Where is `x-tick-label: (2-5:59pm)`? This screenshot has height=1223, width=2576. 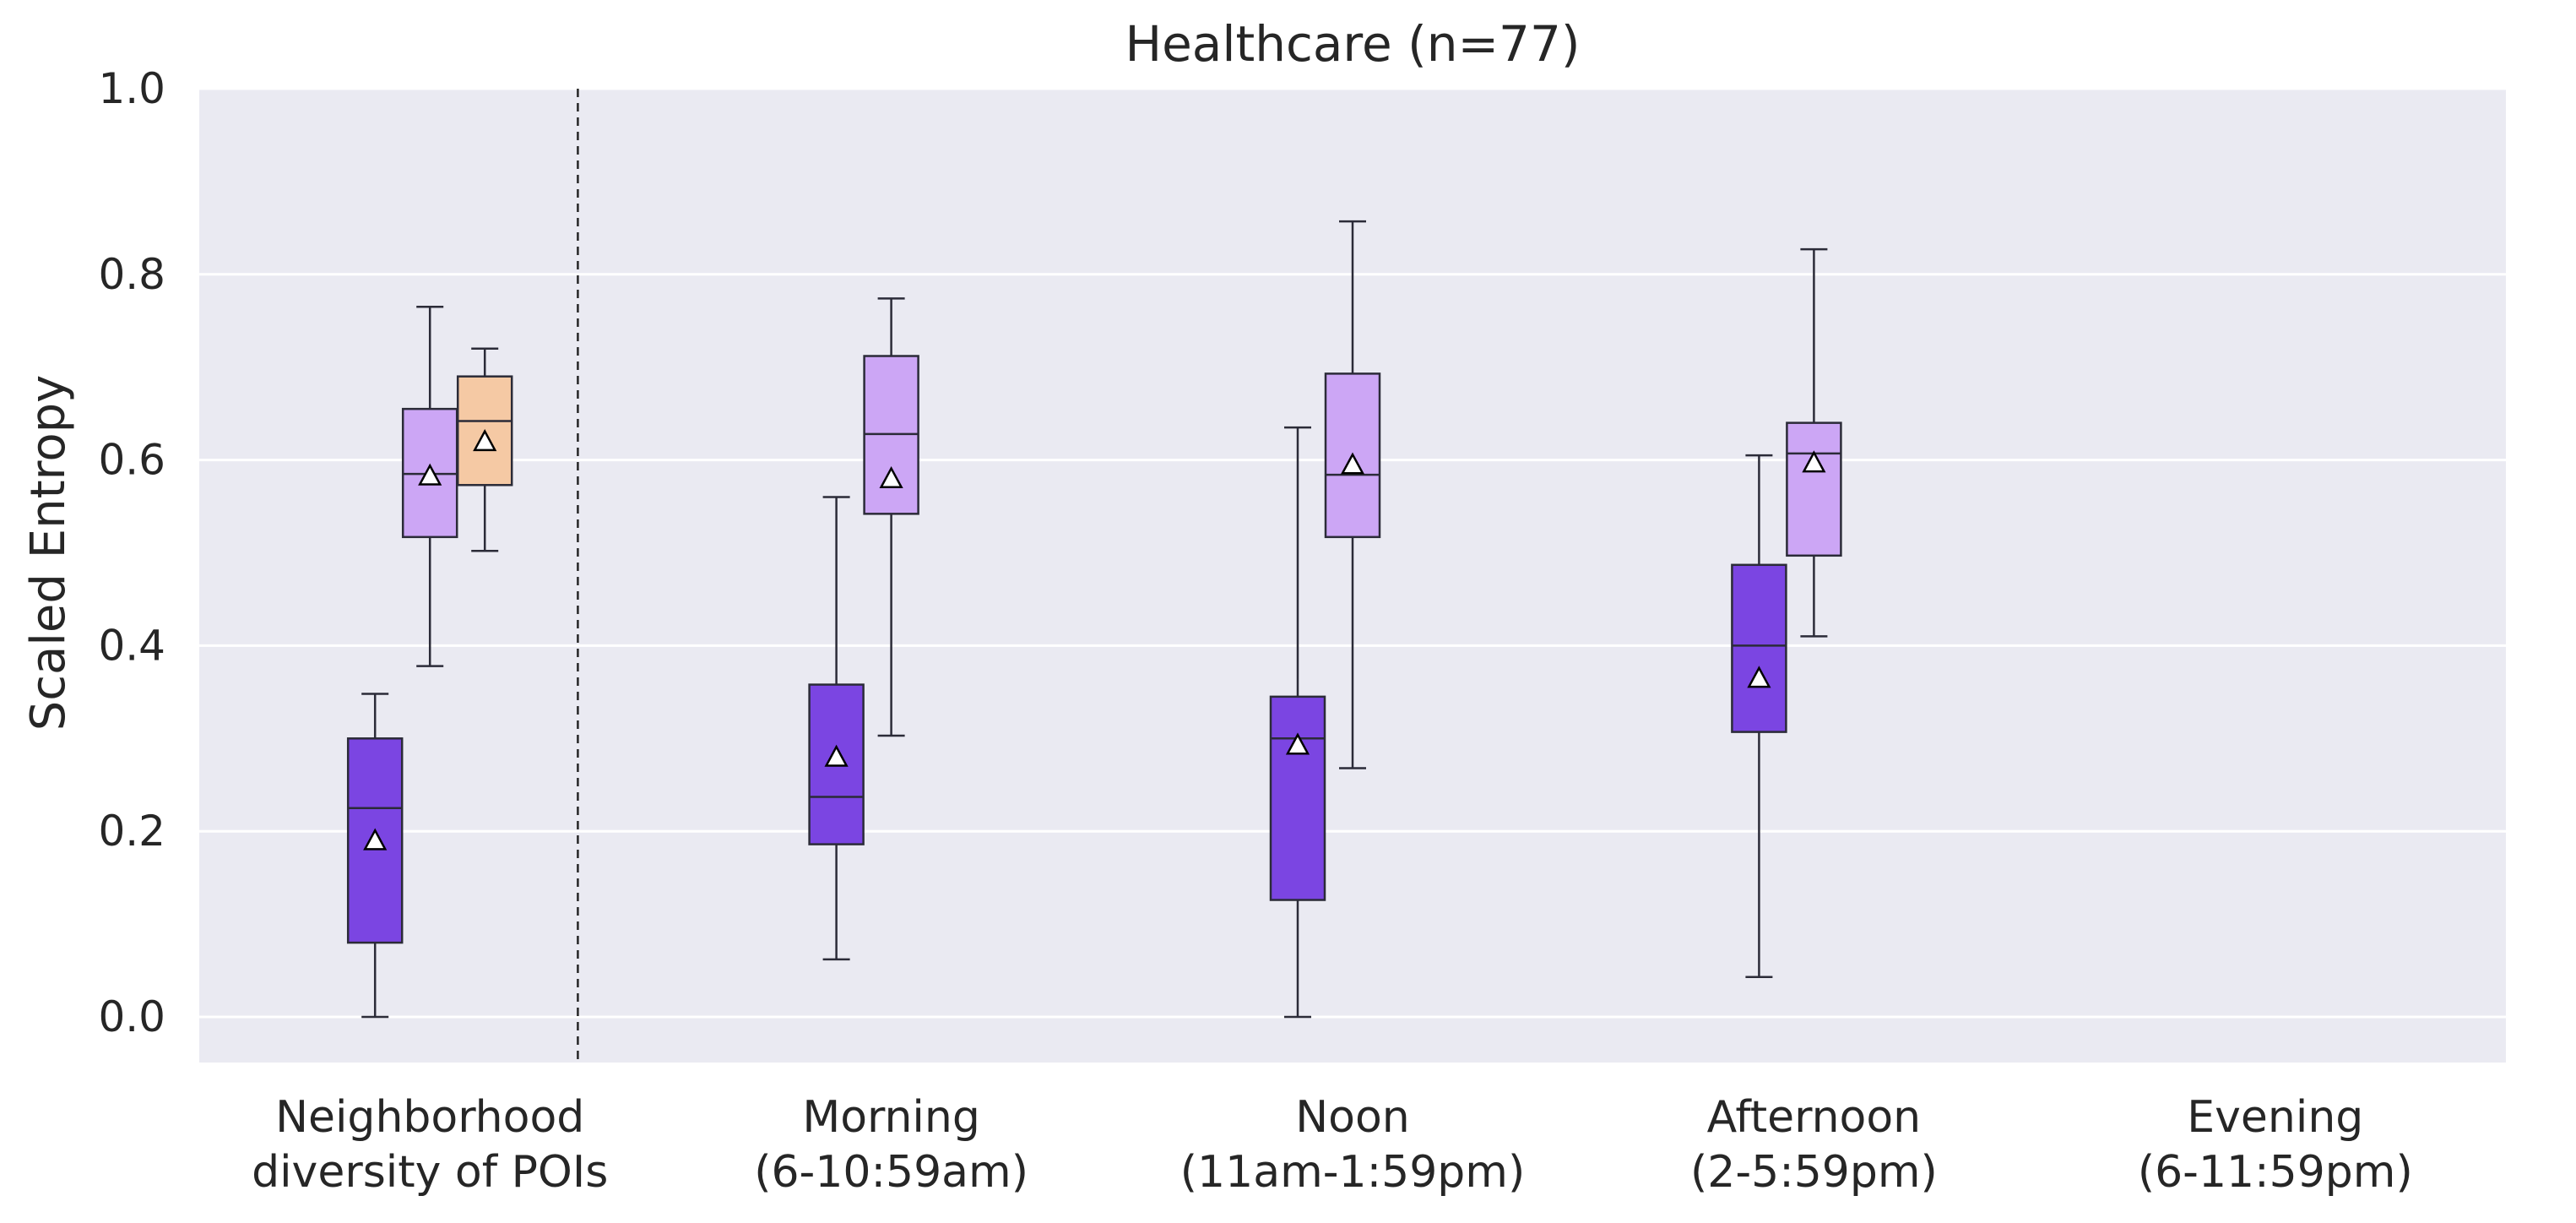 x-tick-label: (2-5:59pm) is located at coordinates (1814, 1172).